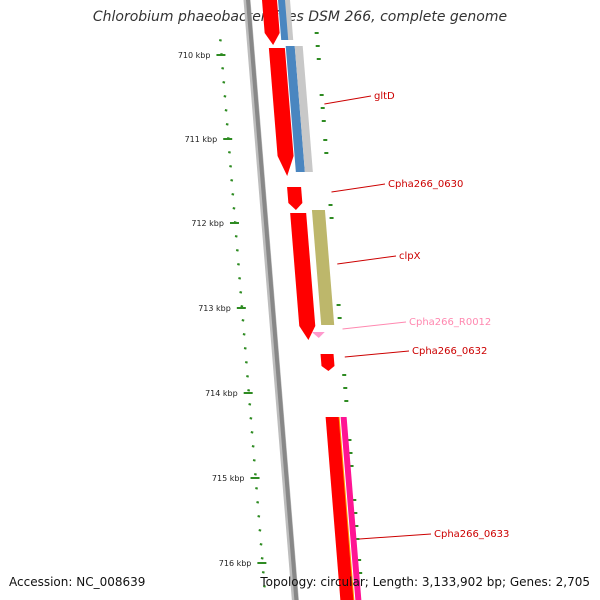 Image resolution: width=600 pixels, height=600 pixels. I want to click on gene-label-cpha266_0632: Cpha266_0632, so click(449, 351).